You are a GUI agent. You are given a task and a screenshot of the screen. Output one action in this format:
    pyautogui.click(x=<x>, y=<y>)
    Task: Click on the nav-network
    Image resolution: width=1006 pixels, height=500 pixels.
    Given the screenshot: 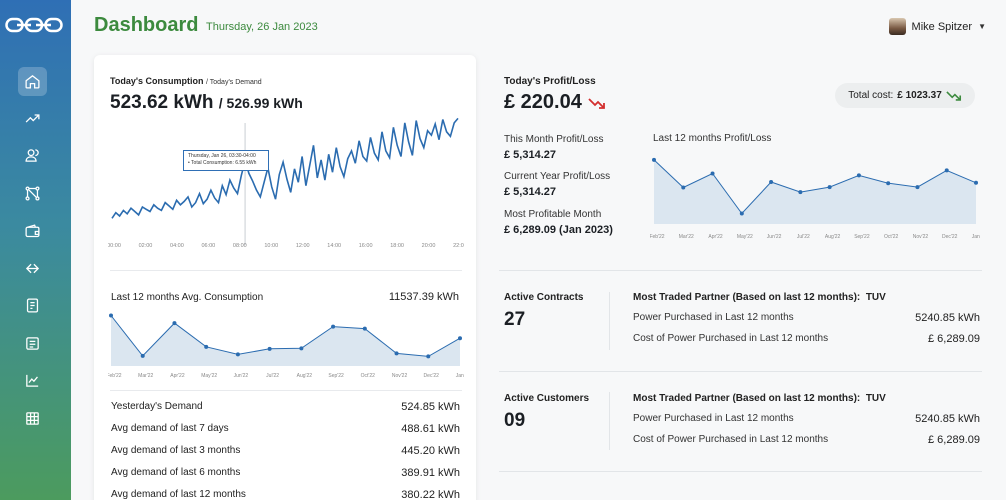 What is the action you would take?
    pyautogui.click(x=32, y=193)
    